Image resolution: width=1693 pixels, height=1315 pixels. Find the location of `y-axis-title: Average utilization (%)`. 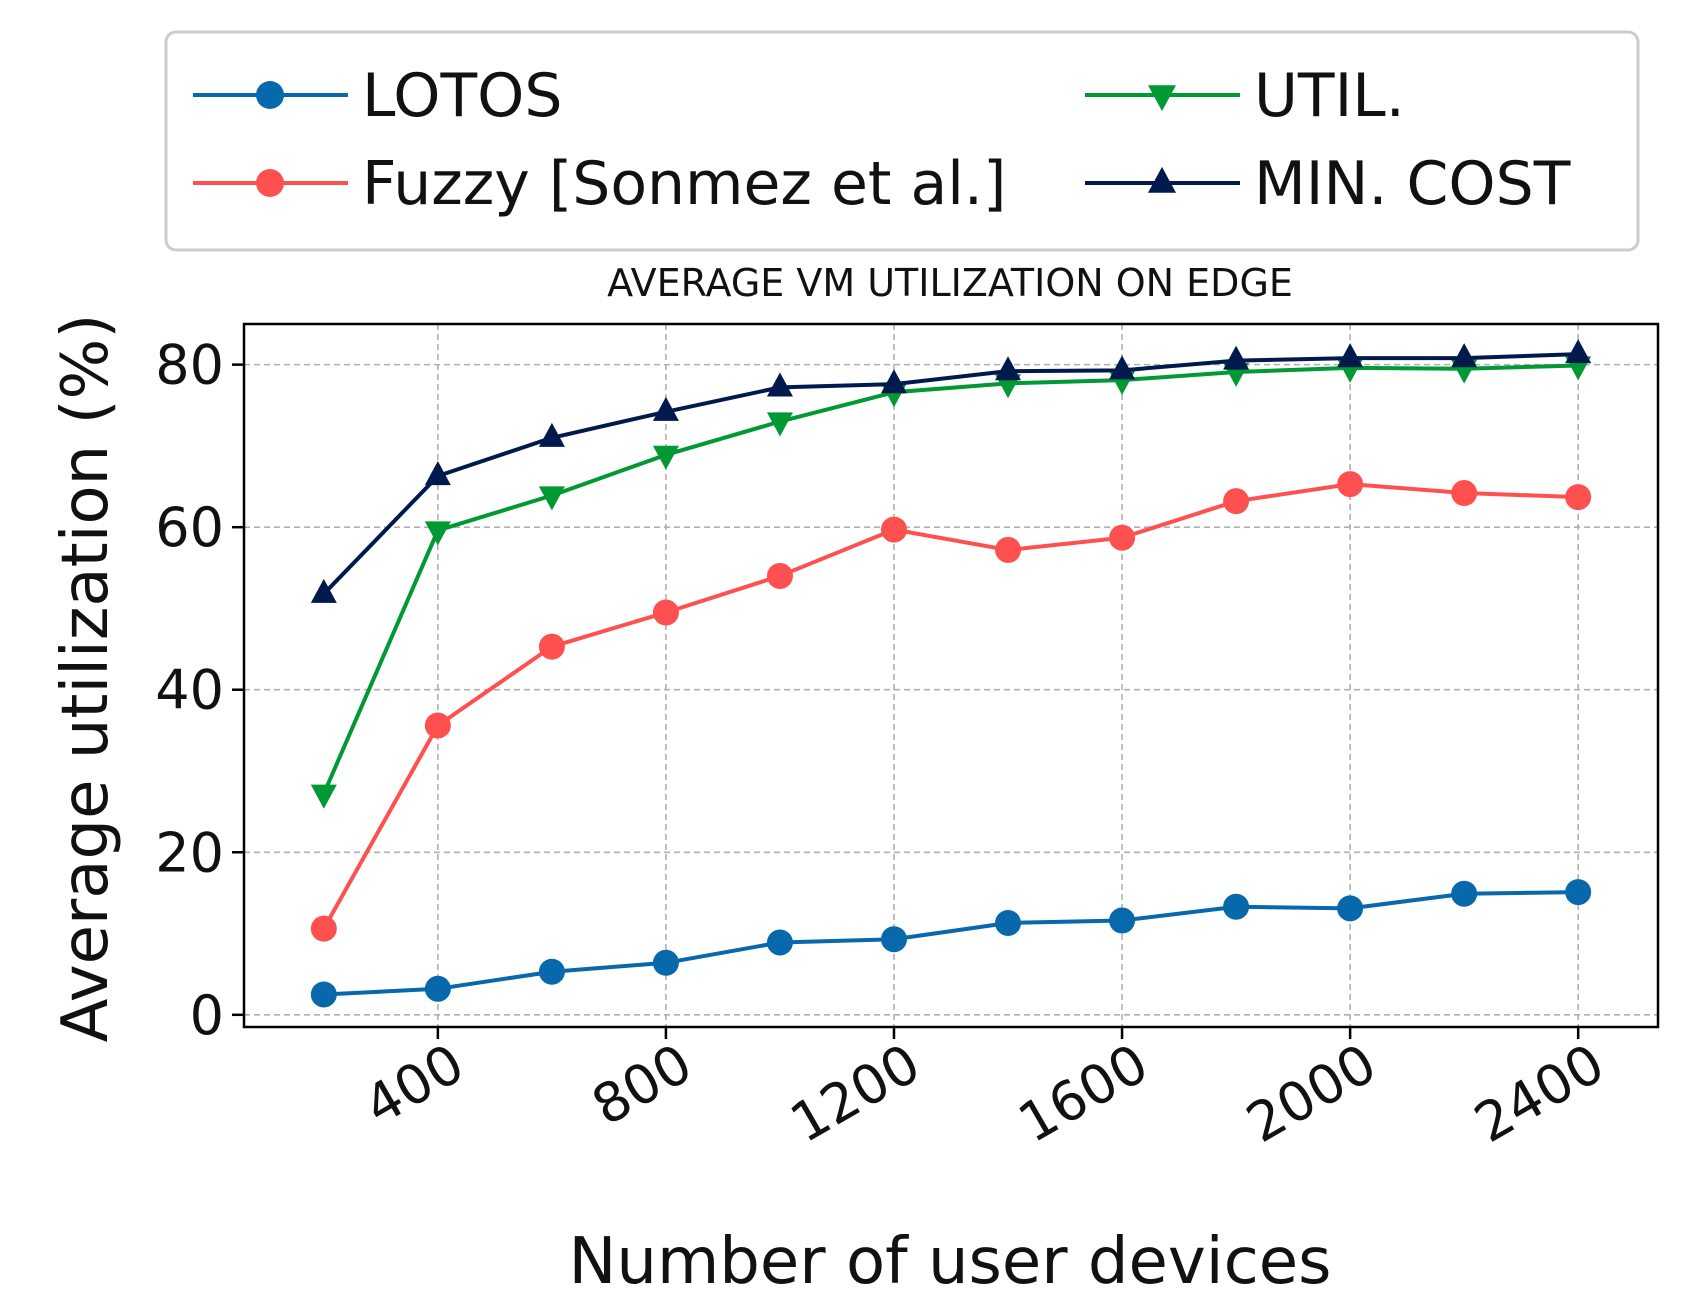

y-axis-title: Average utilization (%) is located at coordinates (86, 678).